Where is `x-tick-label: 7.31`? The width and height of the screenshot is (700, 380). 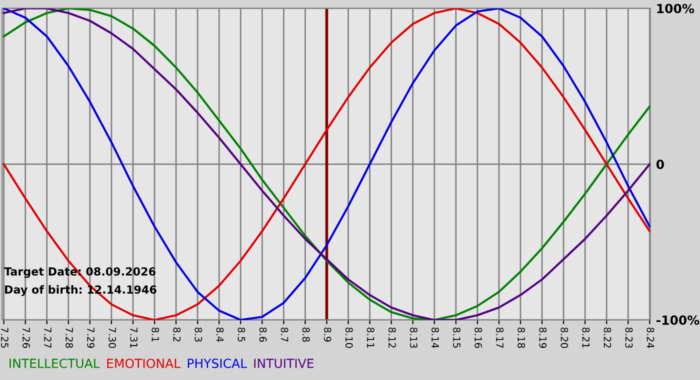 x-tick-label: 7.31 is located at coordinates (134, 338).